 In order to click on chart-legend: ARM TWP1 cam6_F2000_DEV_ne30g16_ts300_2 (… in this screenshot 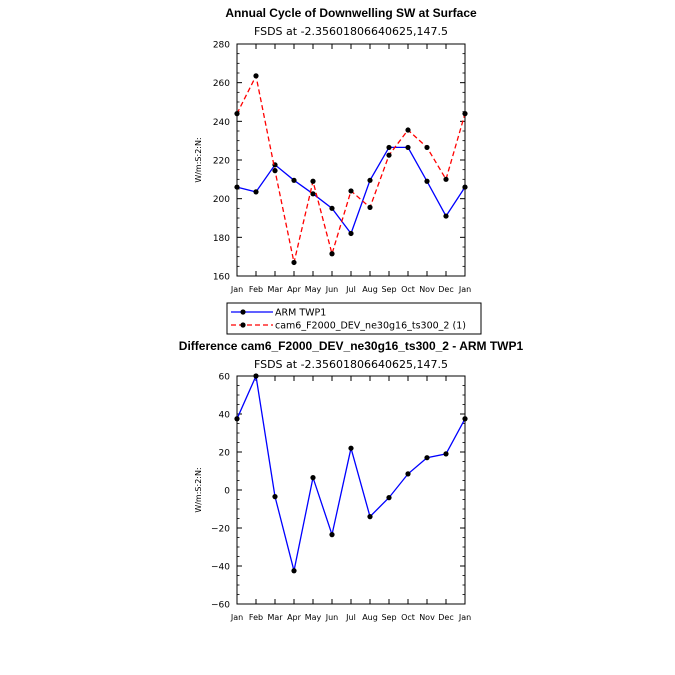, I will do `click(354, 318)`.